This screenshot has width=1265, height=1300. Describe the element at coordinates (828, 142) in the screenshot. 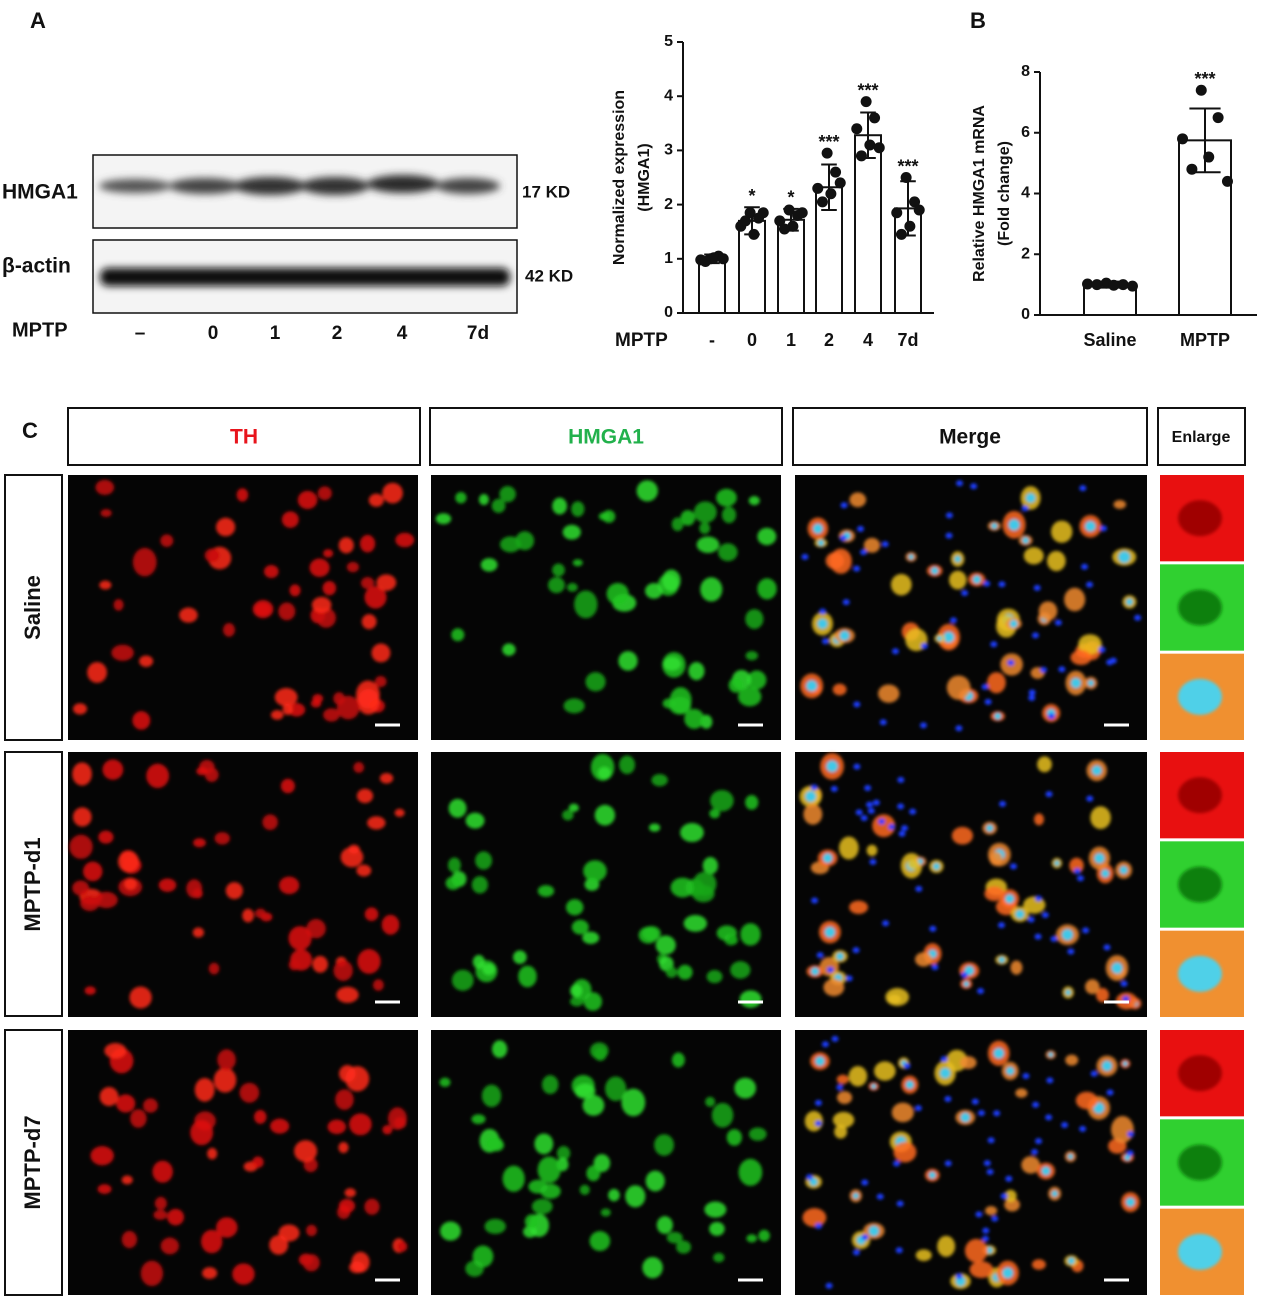

I see `significance: ***` at that location.